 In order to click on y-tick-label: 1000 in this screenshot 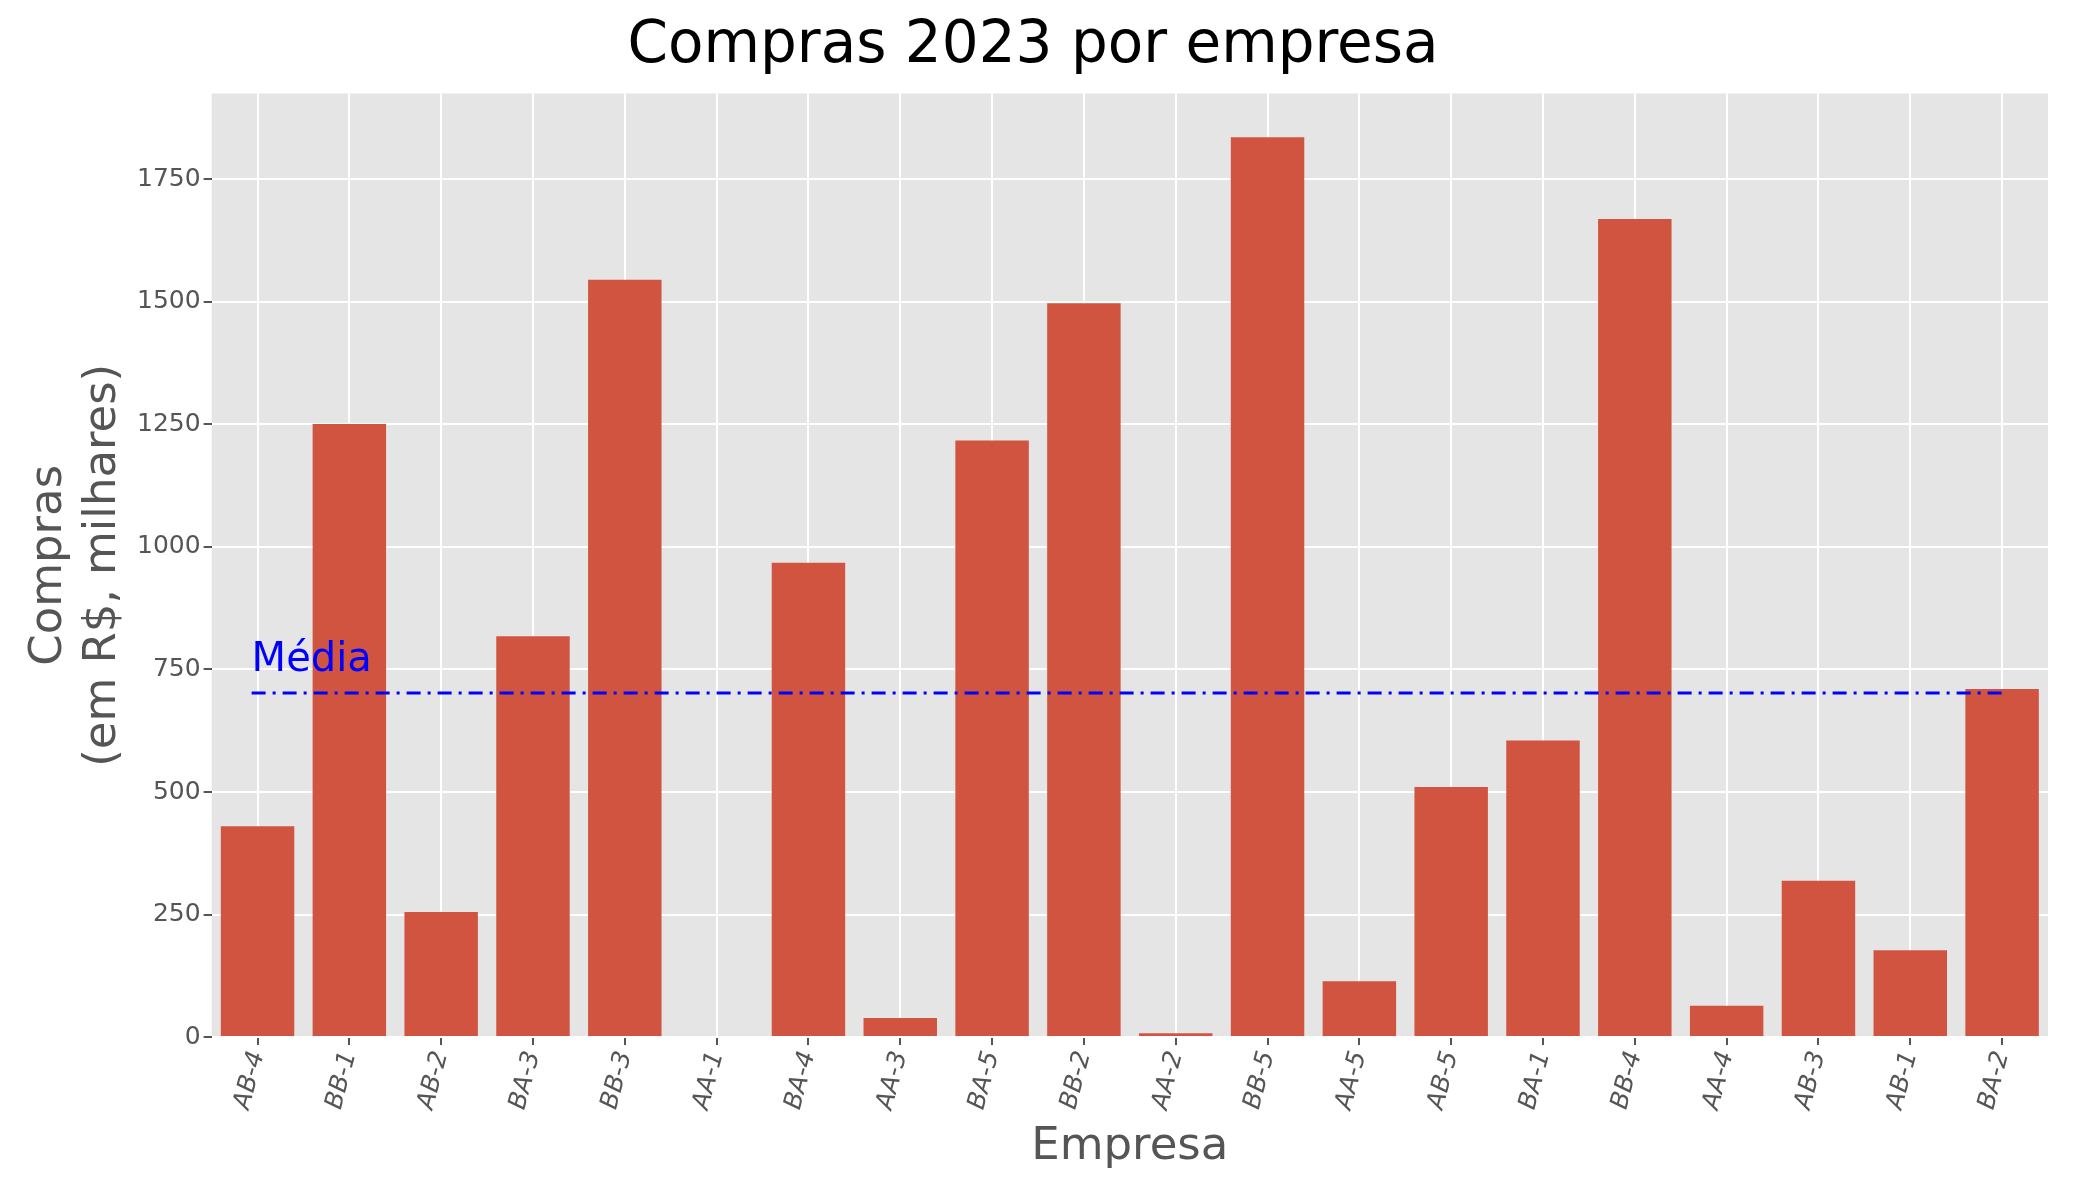, I will do `click(169, 545)`.